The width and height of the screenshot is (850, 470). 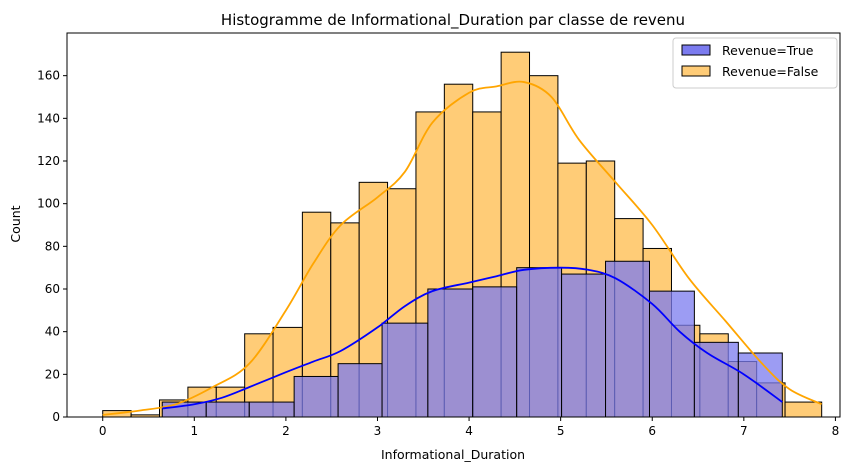 I want to click on y-axis: 0 20 40 60 80 100 120 140 160, so click(x=52, y=246).